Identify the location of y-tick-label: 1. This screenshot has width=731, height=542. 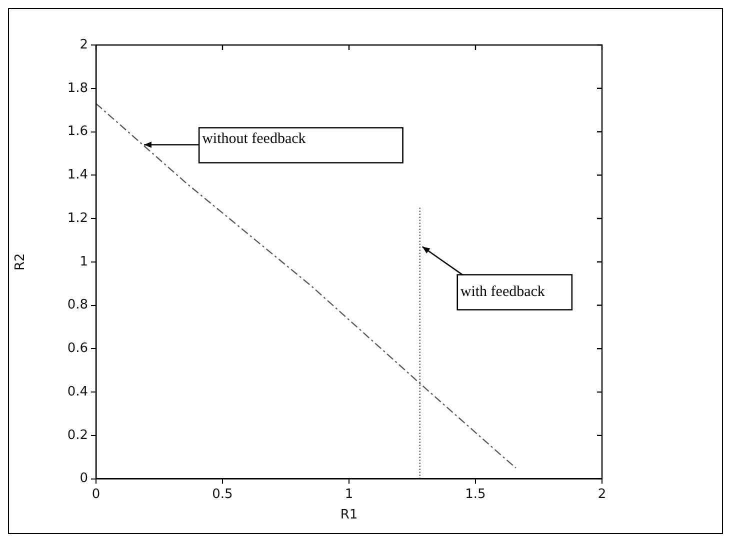
(84, 262).